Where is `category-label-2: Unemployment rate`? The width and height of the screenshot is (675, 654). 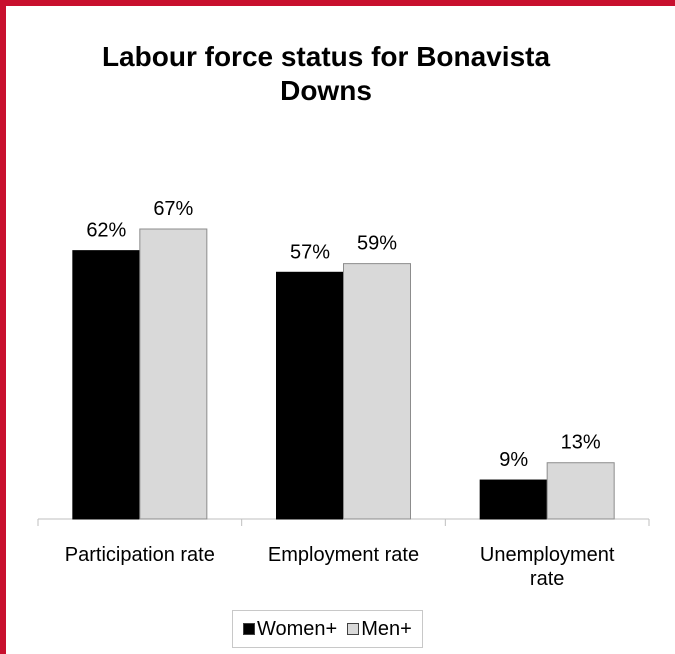 category-label-2: Unemployment rate is located at coordinates (547, 567).